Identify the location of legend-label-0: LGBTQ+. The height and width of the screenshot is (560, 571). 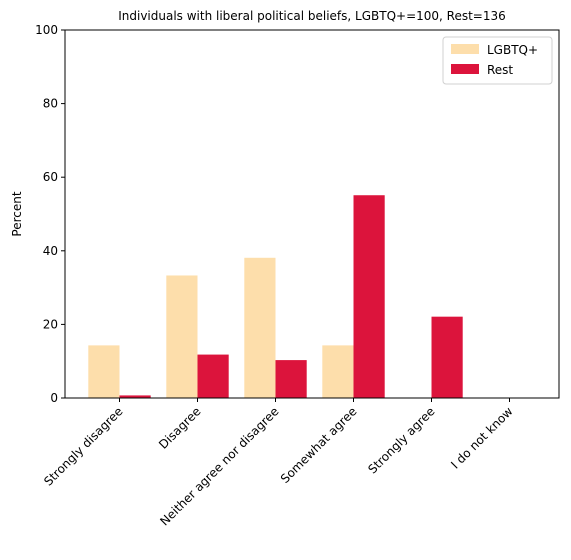
(512, 50).